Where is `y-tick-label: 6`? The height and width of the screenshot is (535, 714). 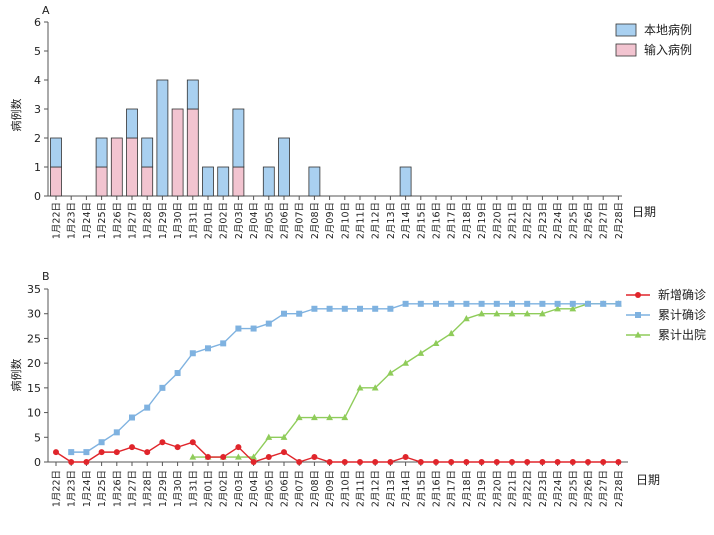
y-tick-label: 6 is located at coordinates (37, 22).